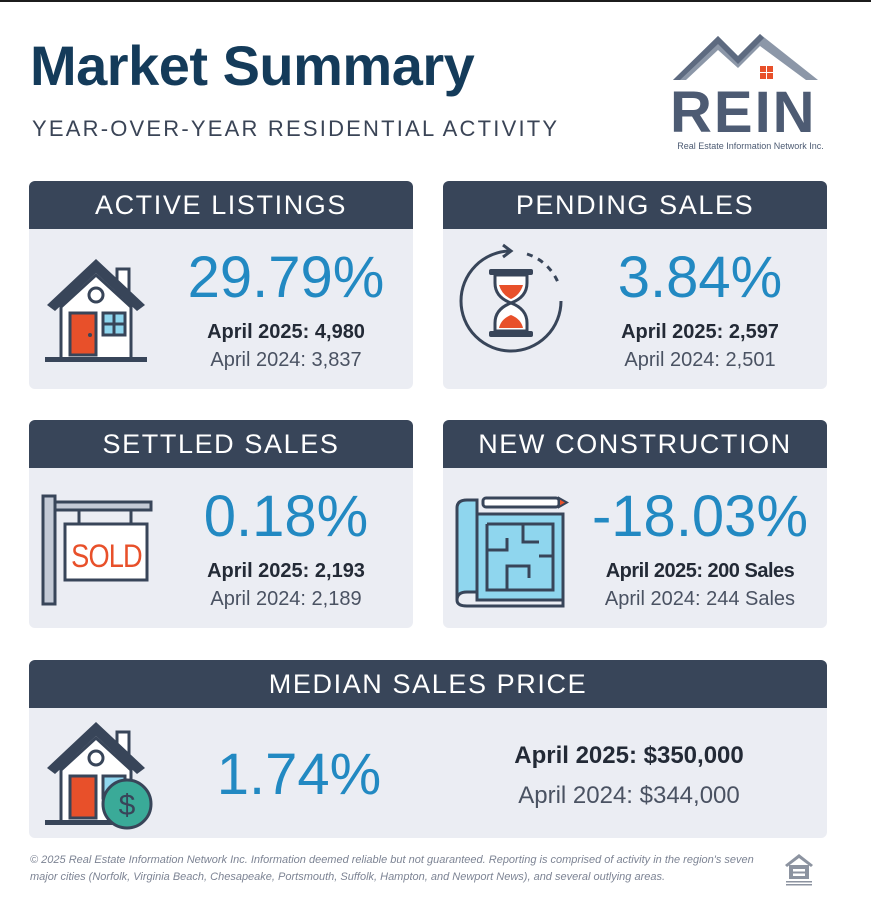 Image resolution: width=871 pixels, height=898 pixels. I want to click on current-value: April 2025: 200 Sales, so click(700, 571).